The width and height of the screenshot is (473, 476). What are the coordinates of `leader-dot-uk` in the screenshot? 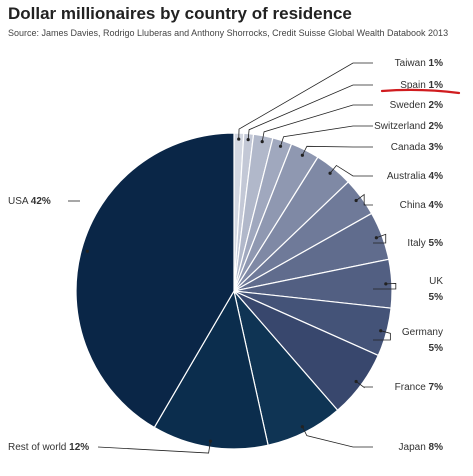 It's located at (386, 284).